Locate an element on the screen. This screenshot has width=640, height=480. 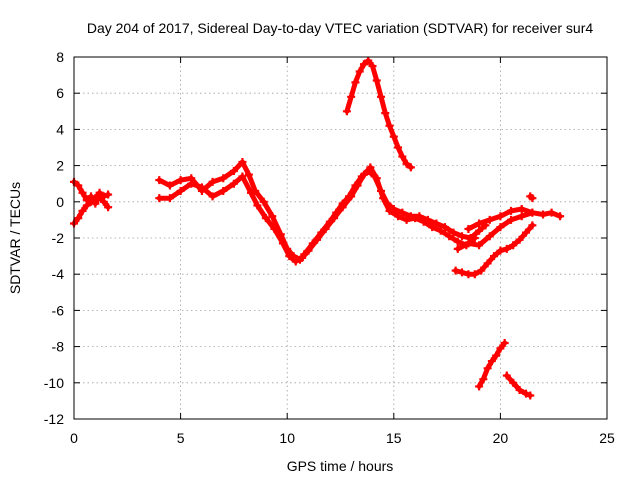
x-axis-title: GPS time / hours is located at coordinates (340, 466).